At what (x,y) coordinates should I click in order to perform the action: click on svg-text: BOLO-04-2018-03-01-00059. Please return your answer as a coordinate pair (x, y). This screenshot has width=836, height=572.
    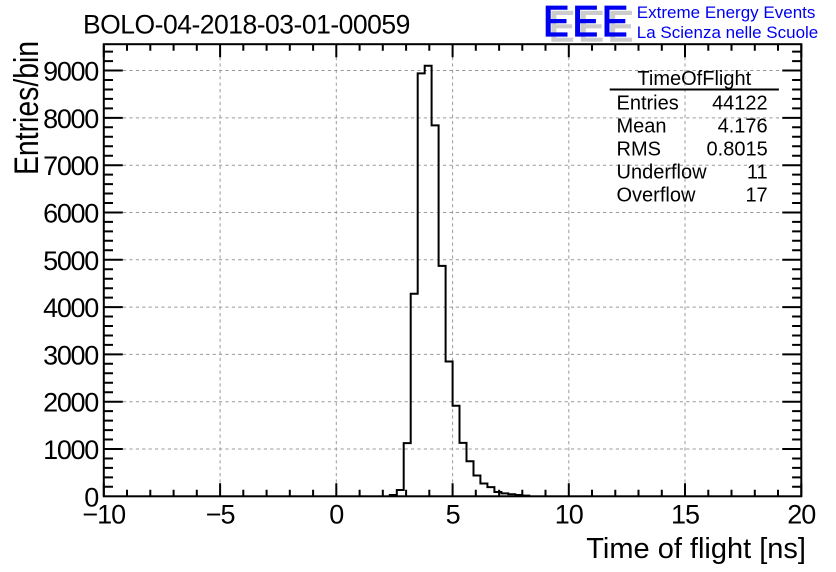
    Looking at the image, I should click on (246, 25).